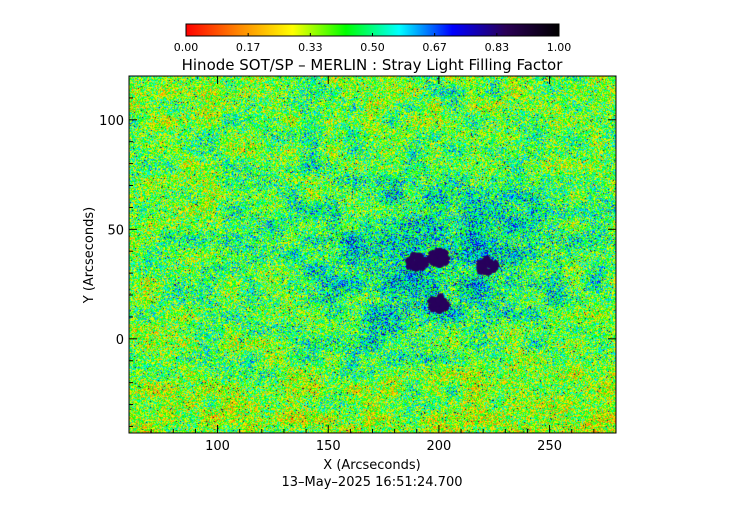 This screenshot has height=512, width=745. What do you see at coordinates (111, 121) in the screenshot?
I see `y-tick-label: 100` at bounding box center [111, 121].